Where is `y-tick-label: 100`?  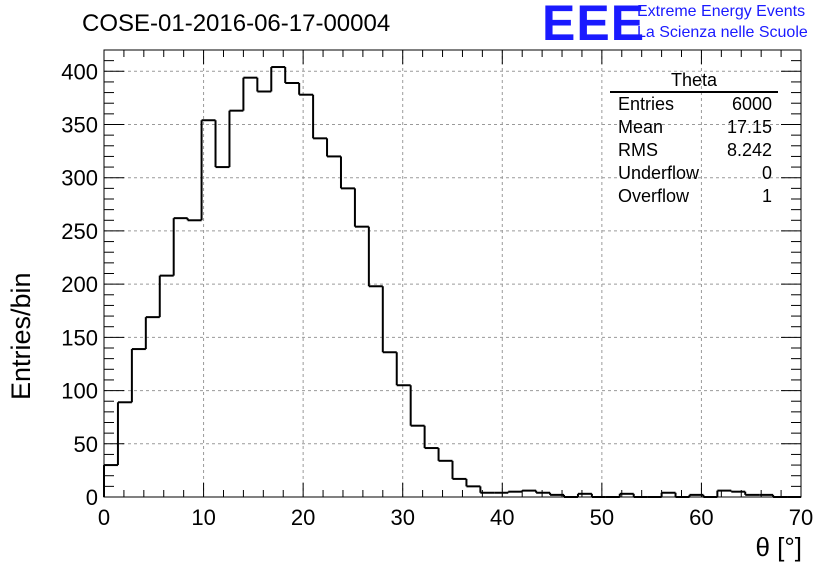 y-tick-label: 100 is located at coordinates (79, 391).